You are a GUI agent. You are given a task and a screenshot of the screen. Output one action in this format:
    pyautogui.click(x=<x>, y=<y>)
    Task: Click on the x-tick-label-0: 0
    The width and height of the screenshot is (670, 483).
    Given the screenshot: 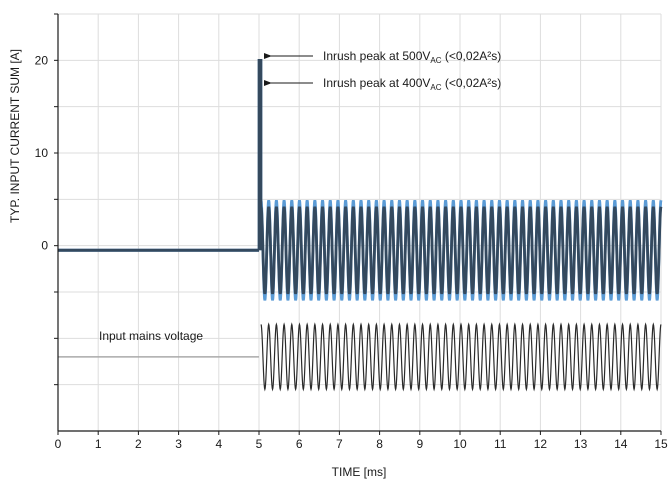 What is the action you would take?
    pyautogui.click(x=58, y=444)
    